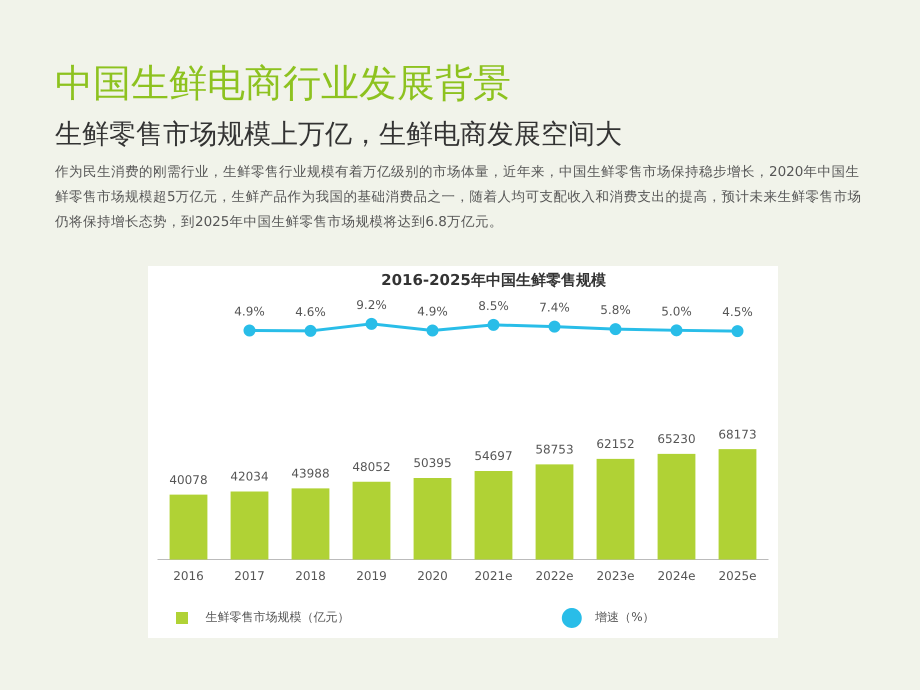  I want to click on text: 生鲜零售市场规模上万亿，生鲜电商发展空间大, so click(338, 135).